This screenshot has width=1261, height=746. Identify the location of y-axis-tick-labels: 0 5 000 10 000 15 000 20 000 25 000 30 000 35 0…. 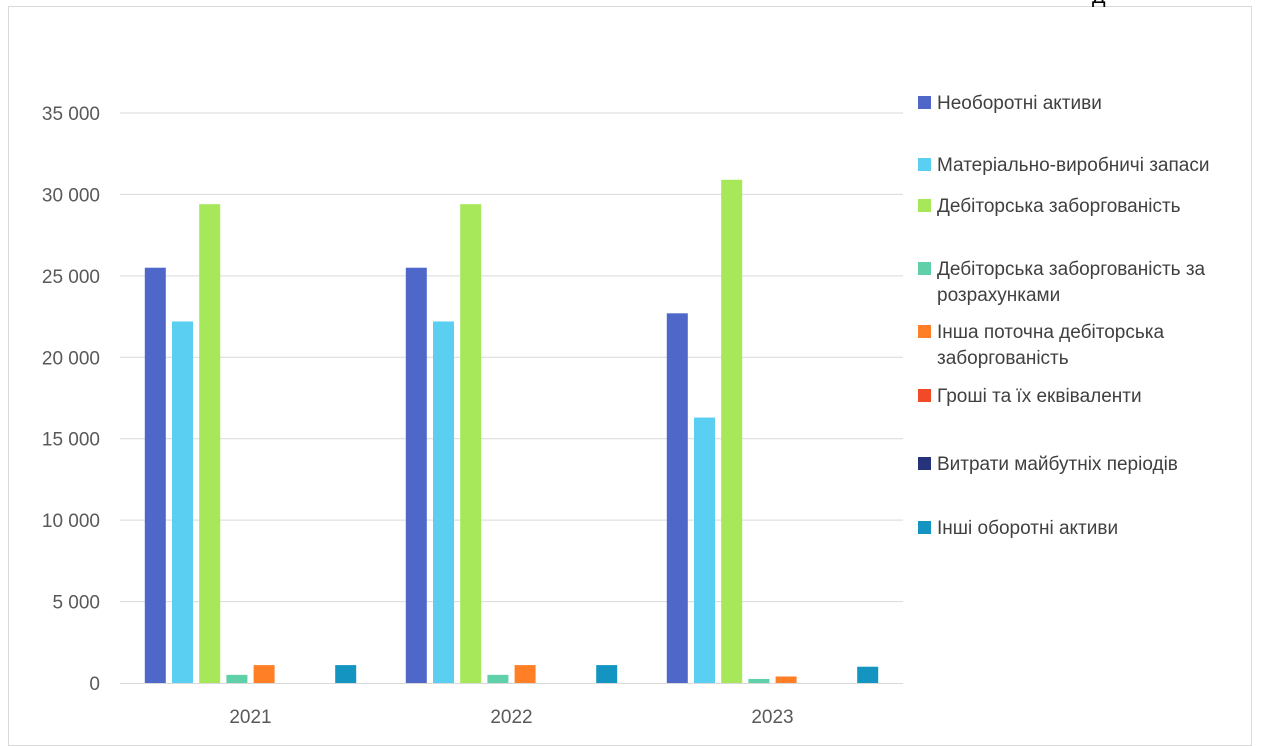
(71, 399).